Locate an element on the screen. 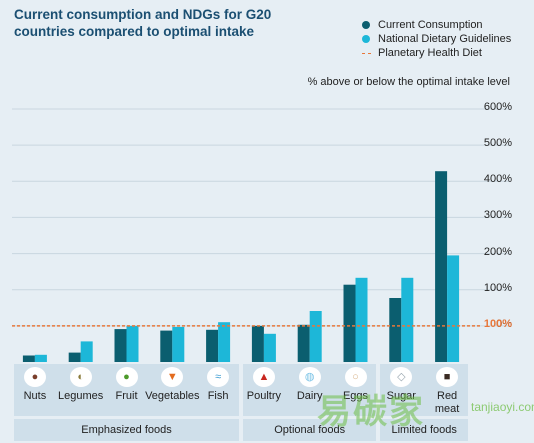 The width and height of the screenshot is (534, 443). y-tick-label: 300% is located at coordinates (497, 215).